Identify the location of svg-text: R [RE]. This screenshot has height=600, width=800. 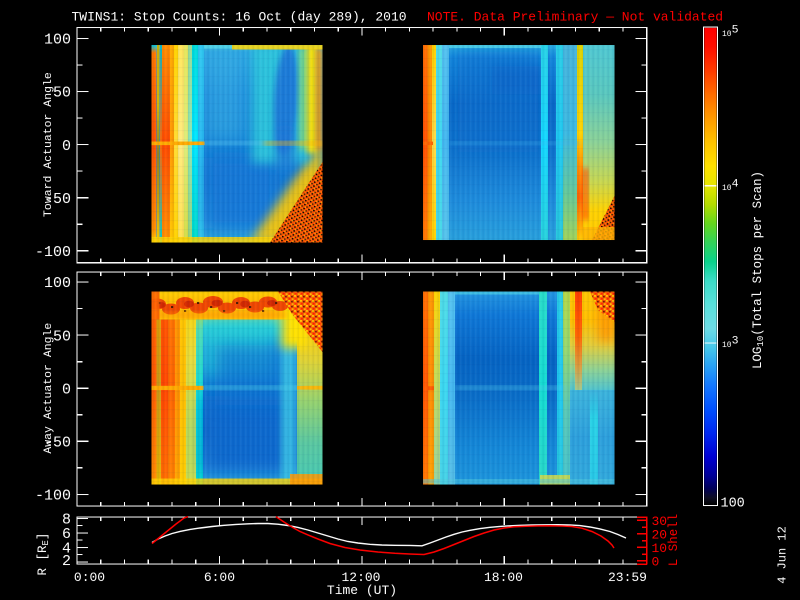
(43, 554).